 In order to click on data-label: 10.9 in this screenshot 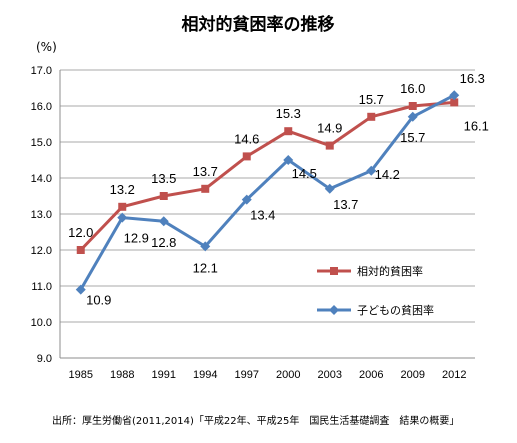, I will do `click(98, 300)`.